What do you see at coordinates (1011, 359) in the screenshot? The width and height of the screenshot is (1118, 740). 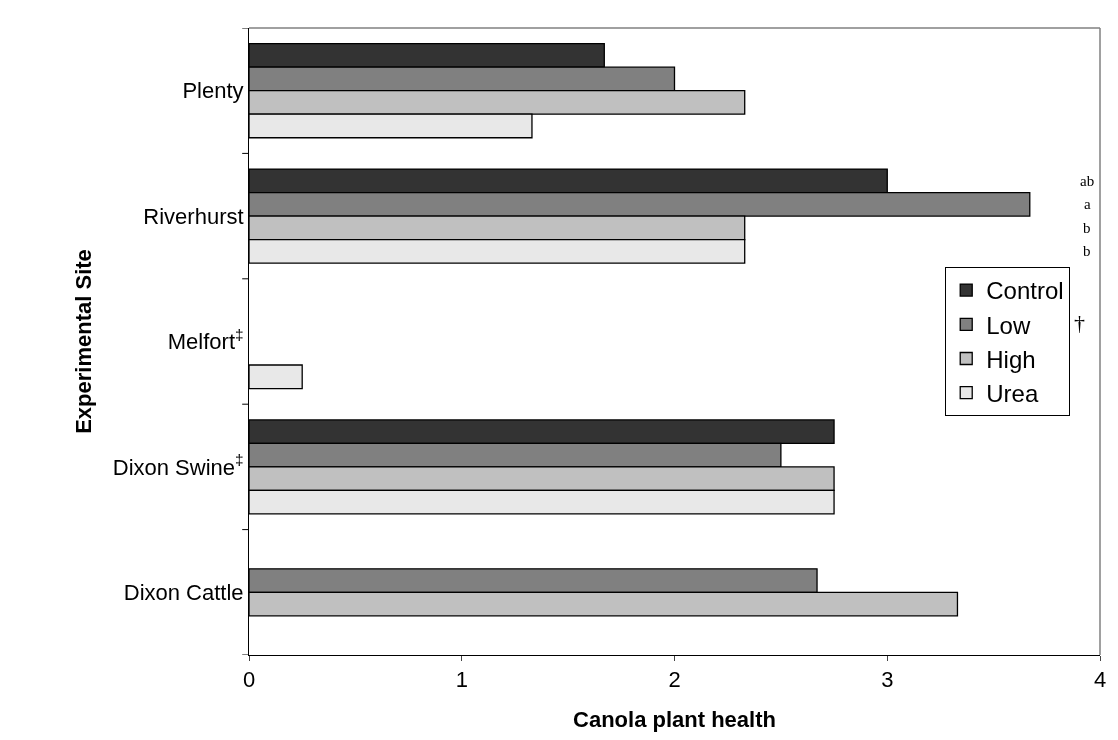 I see `legend-label: High` at bounding box center [1011, 359].